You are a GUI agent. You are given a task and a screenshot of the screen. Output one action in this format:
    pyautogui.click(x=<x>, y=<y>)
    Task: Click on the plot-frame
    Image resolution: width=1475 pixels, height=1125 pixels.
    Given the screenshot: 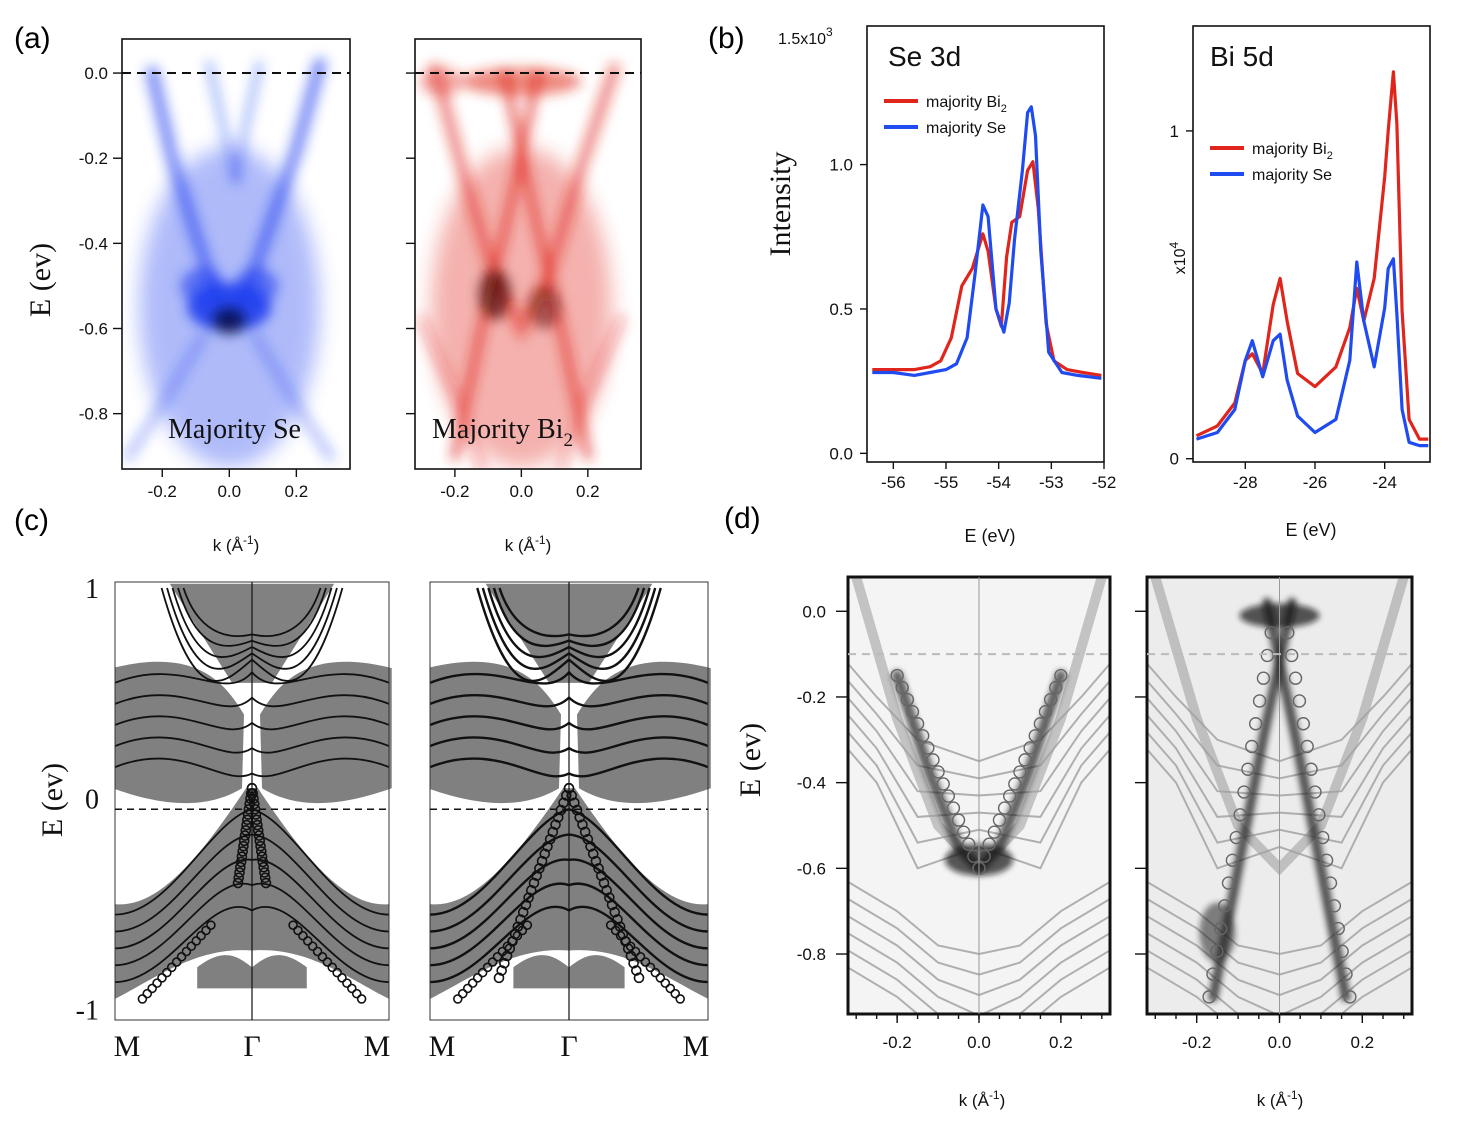 What is the action you would take?
    pyautogui.click(x=236, y=254)
    